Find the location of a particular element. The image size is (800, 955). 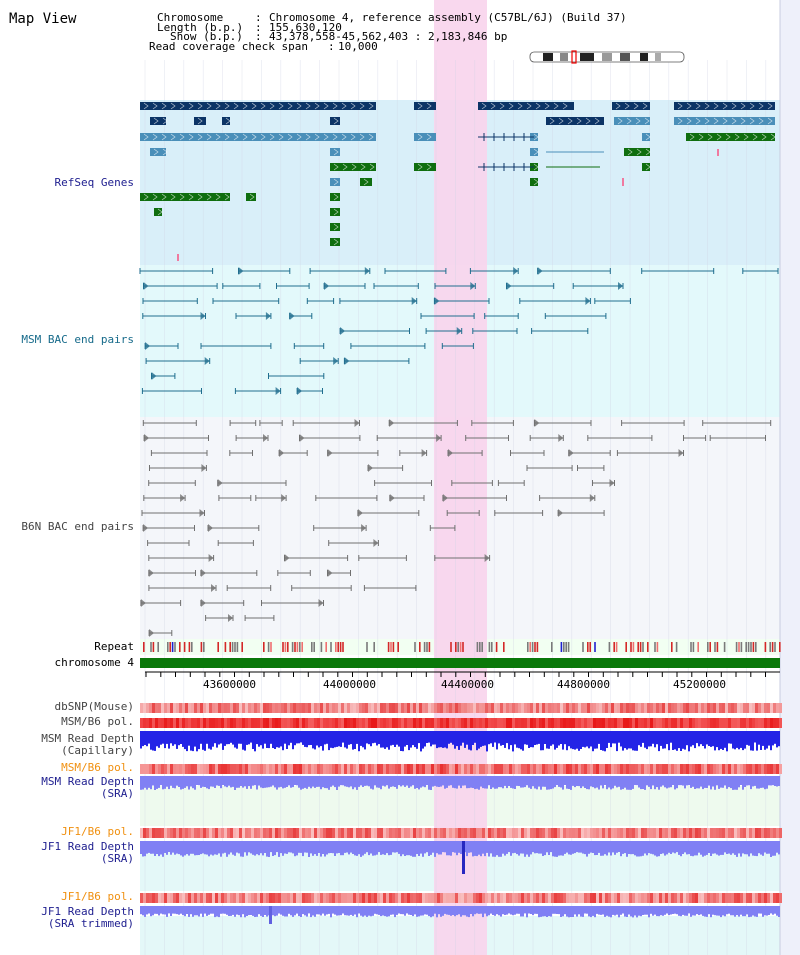

track-label-msm-bac: MSM BAC end pairs is located at coordinates (77, 339).